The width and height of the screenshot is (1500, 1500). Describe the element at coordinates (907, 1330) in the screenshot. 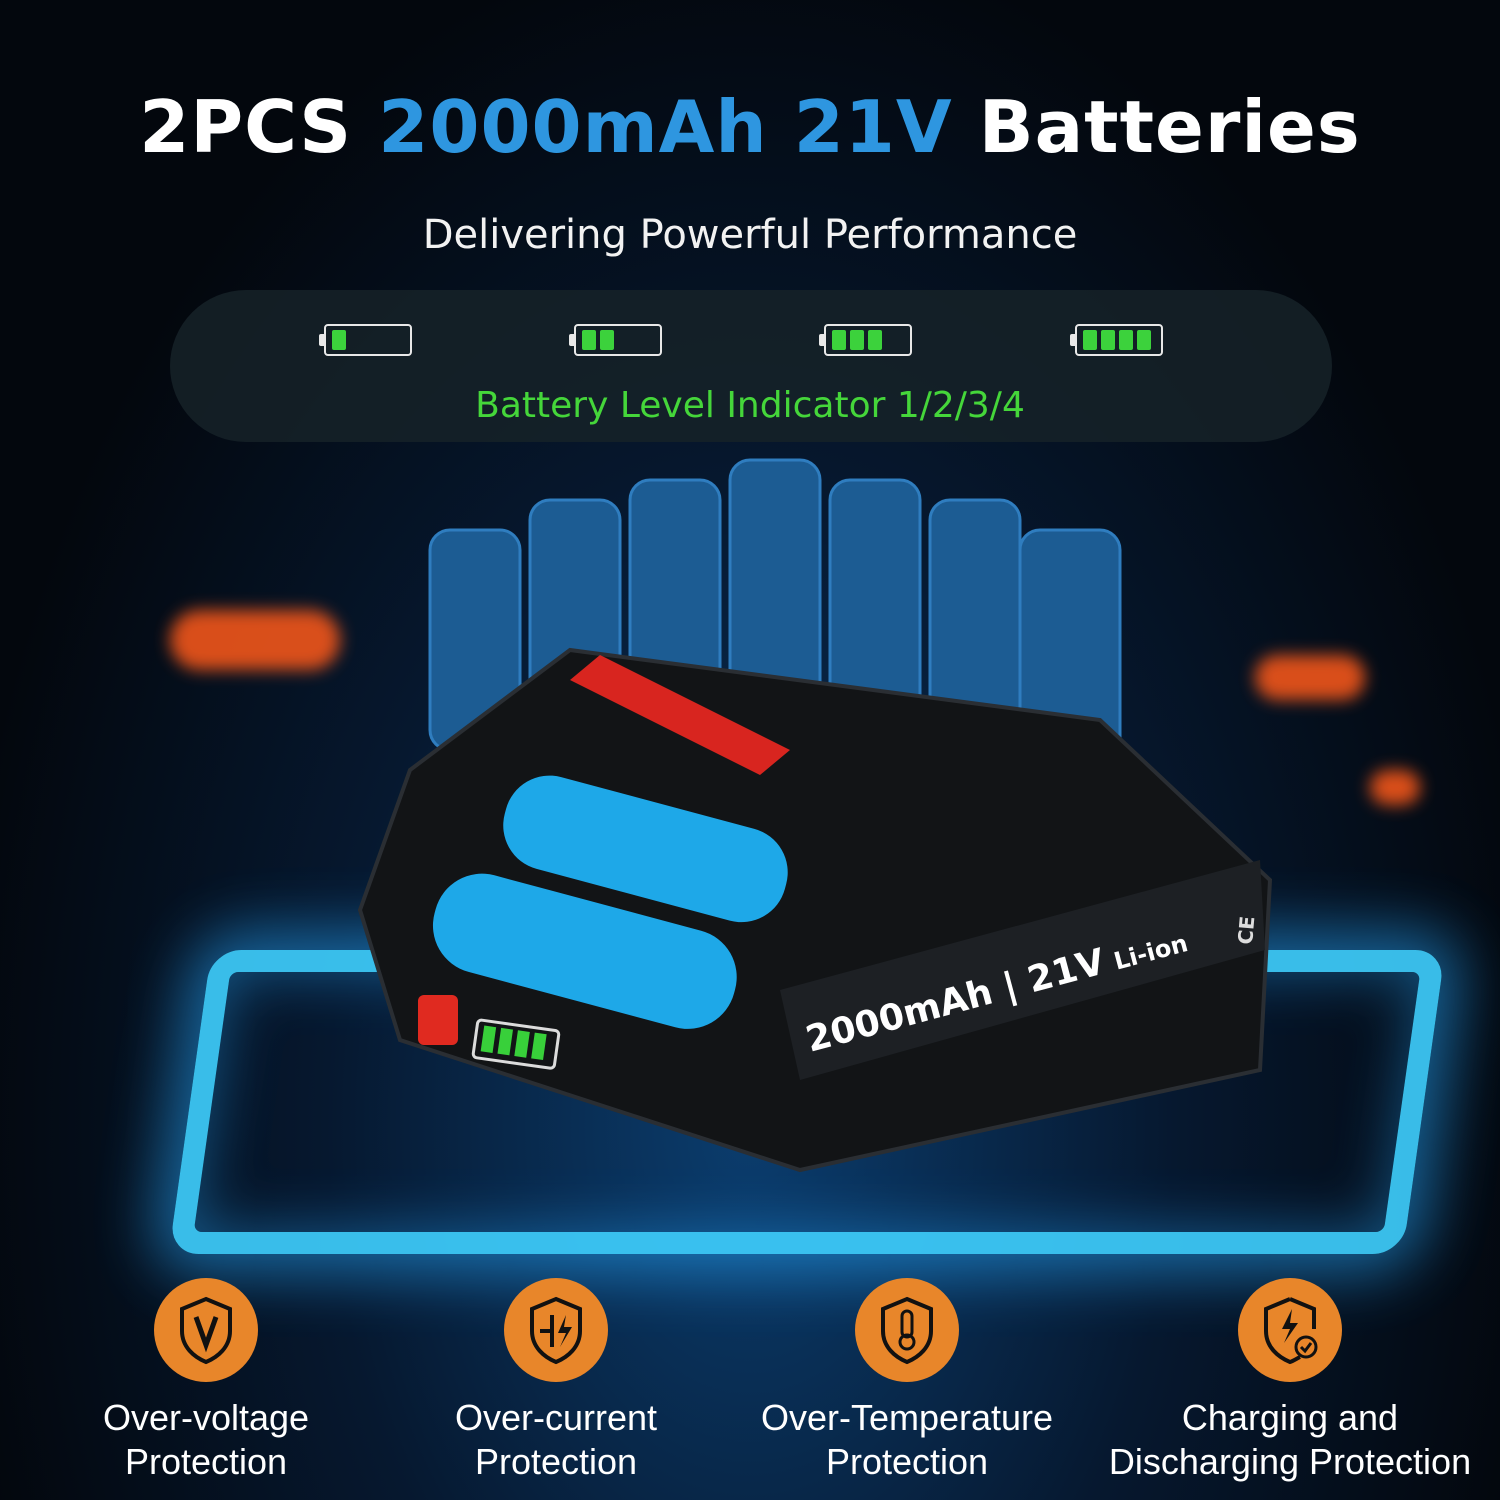

I see `shield-thermometer-icon` at that location.